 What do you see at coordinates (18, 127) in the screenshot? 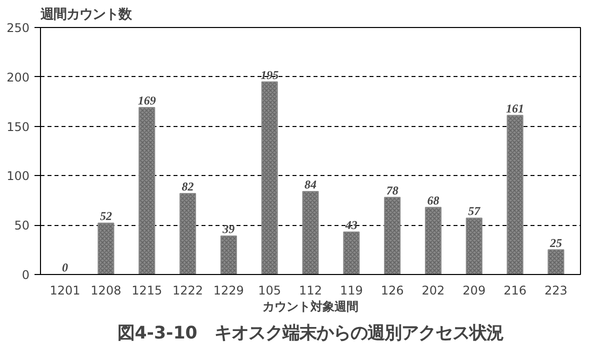
I see `y-tick-label: 150` at bounding box center [18, 127].